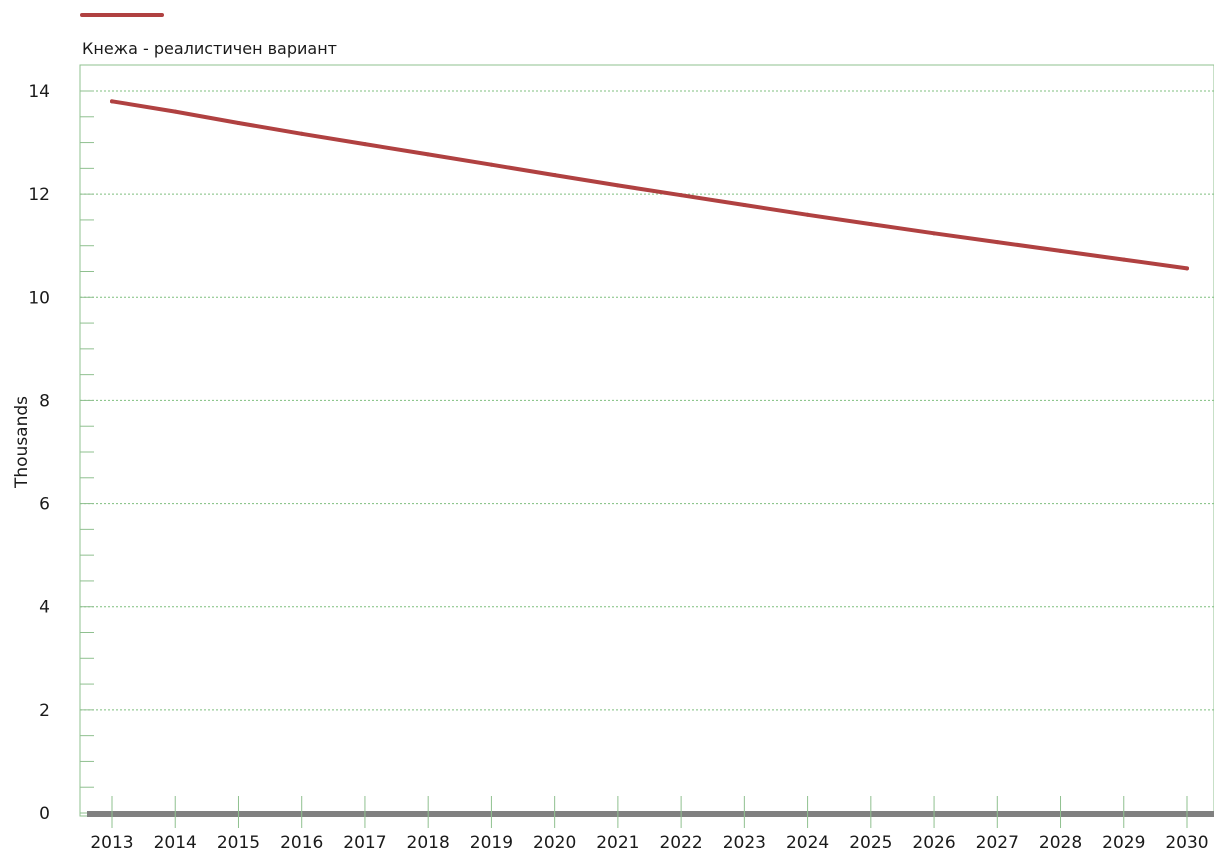 The height and width of the screenshot is (855, 1214). I want to click on y-tick-label: 8, so click(44, 401).